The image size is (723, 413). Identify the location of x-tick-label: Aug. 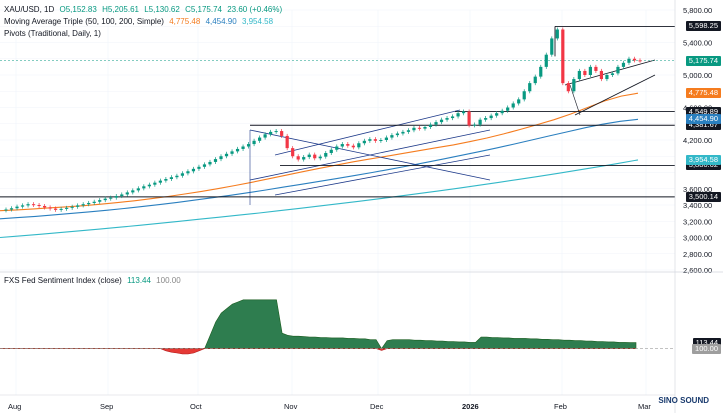
(14, 406).